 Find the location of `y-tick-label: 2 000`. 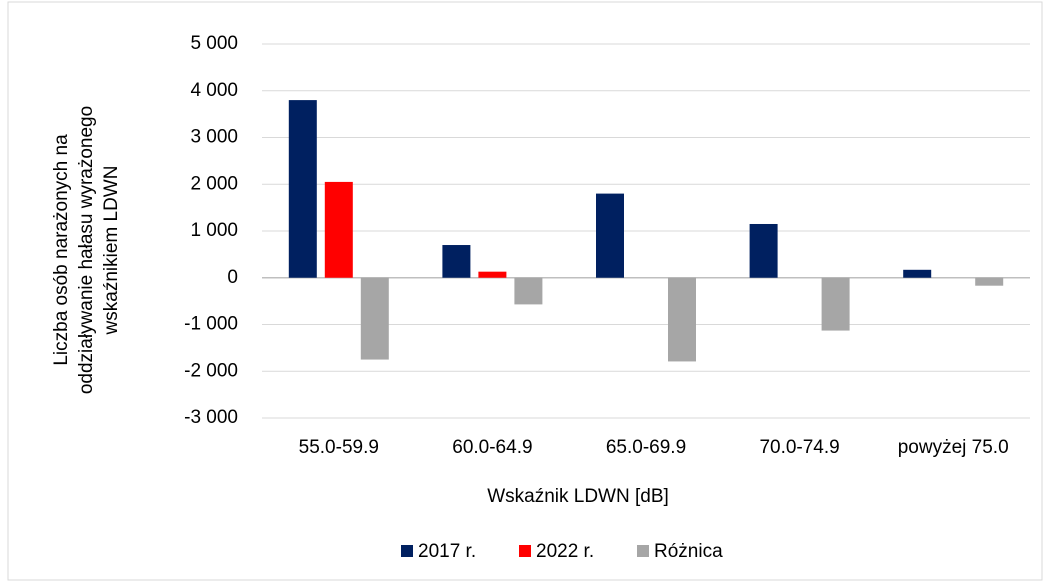

y-tick-label: 2 000 is located at coordinates (214, 183).